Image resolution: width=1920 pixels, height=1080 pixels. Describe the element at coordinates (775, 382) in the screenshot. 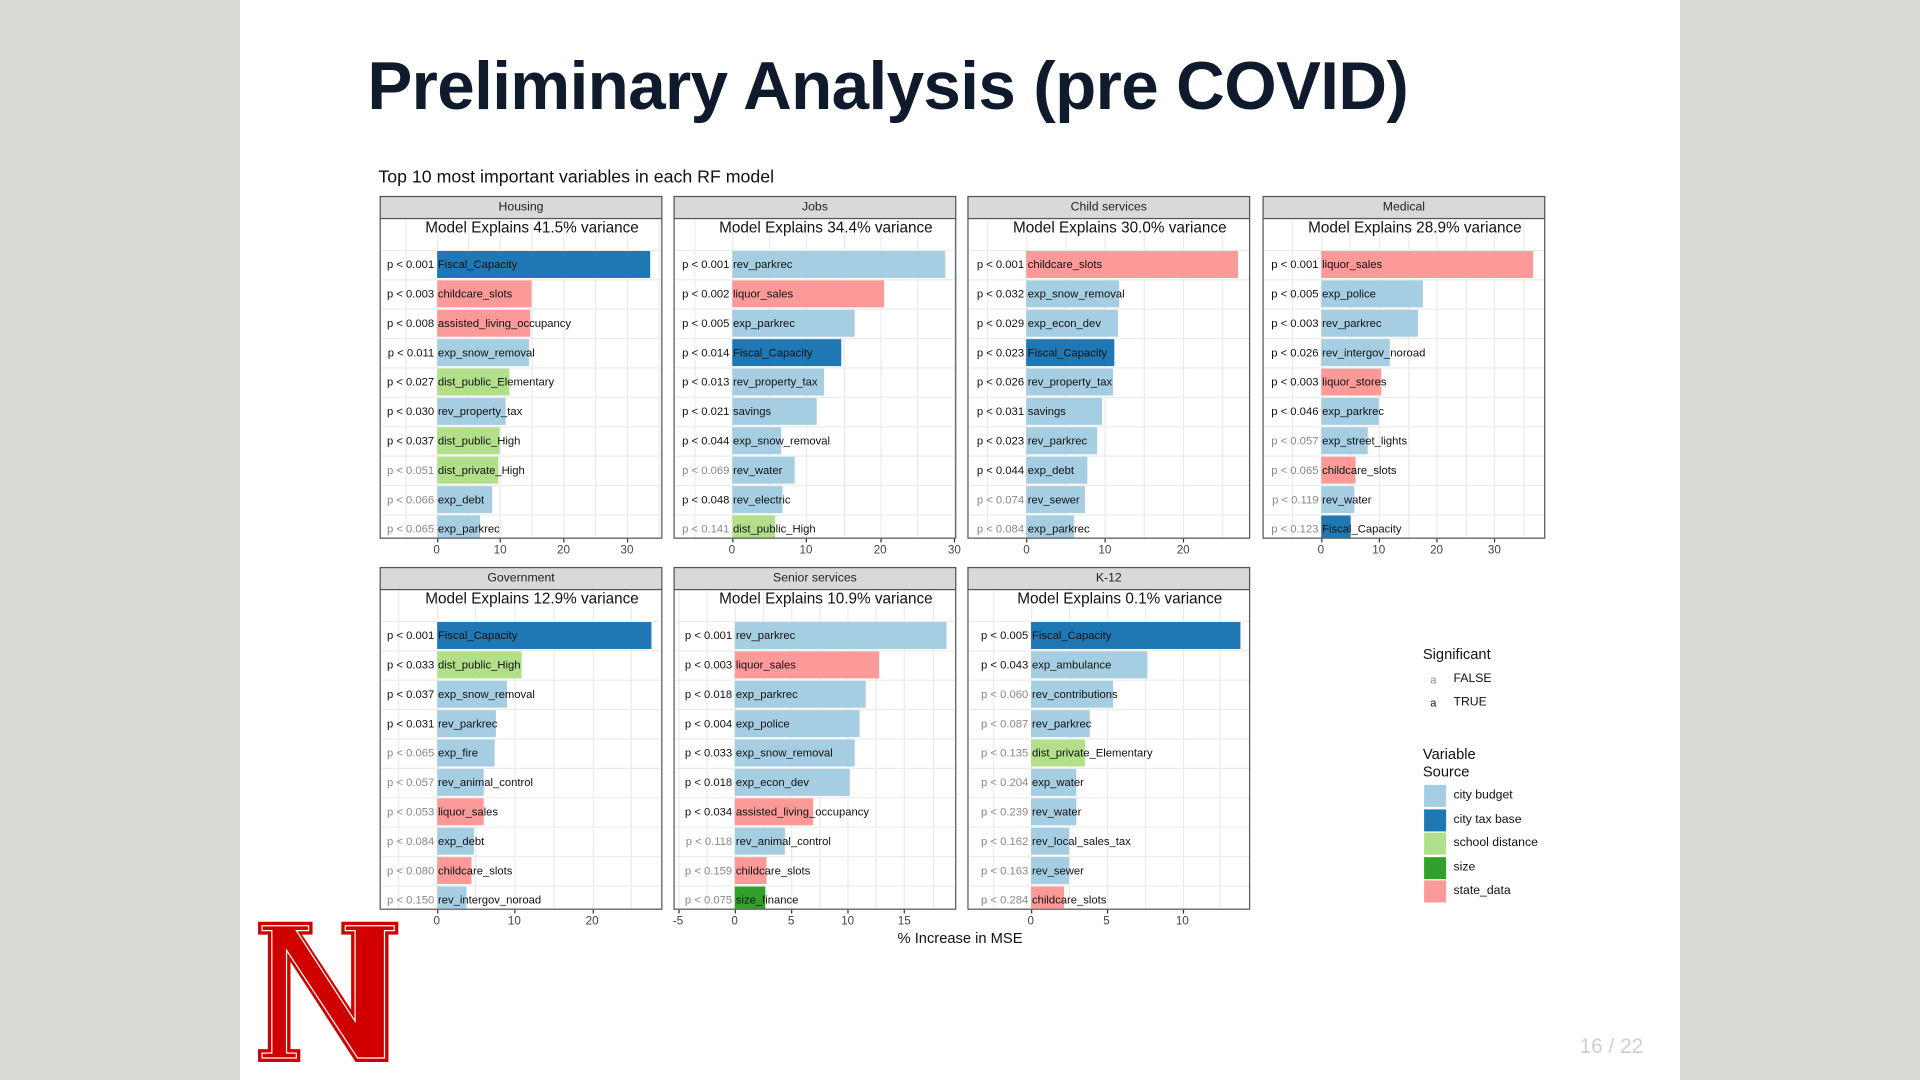

I see `variable-label: rev_property_tax` at that location.